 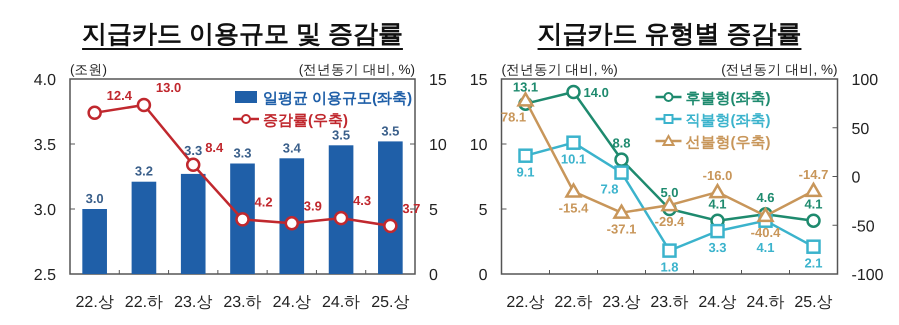 What do you see at coordinates (438, 145) in the screenshot?
I see `y2-tick-label: 10` at bounding box center [438, 145].